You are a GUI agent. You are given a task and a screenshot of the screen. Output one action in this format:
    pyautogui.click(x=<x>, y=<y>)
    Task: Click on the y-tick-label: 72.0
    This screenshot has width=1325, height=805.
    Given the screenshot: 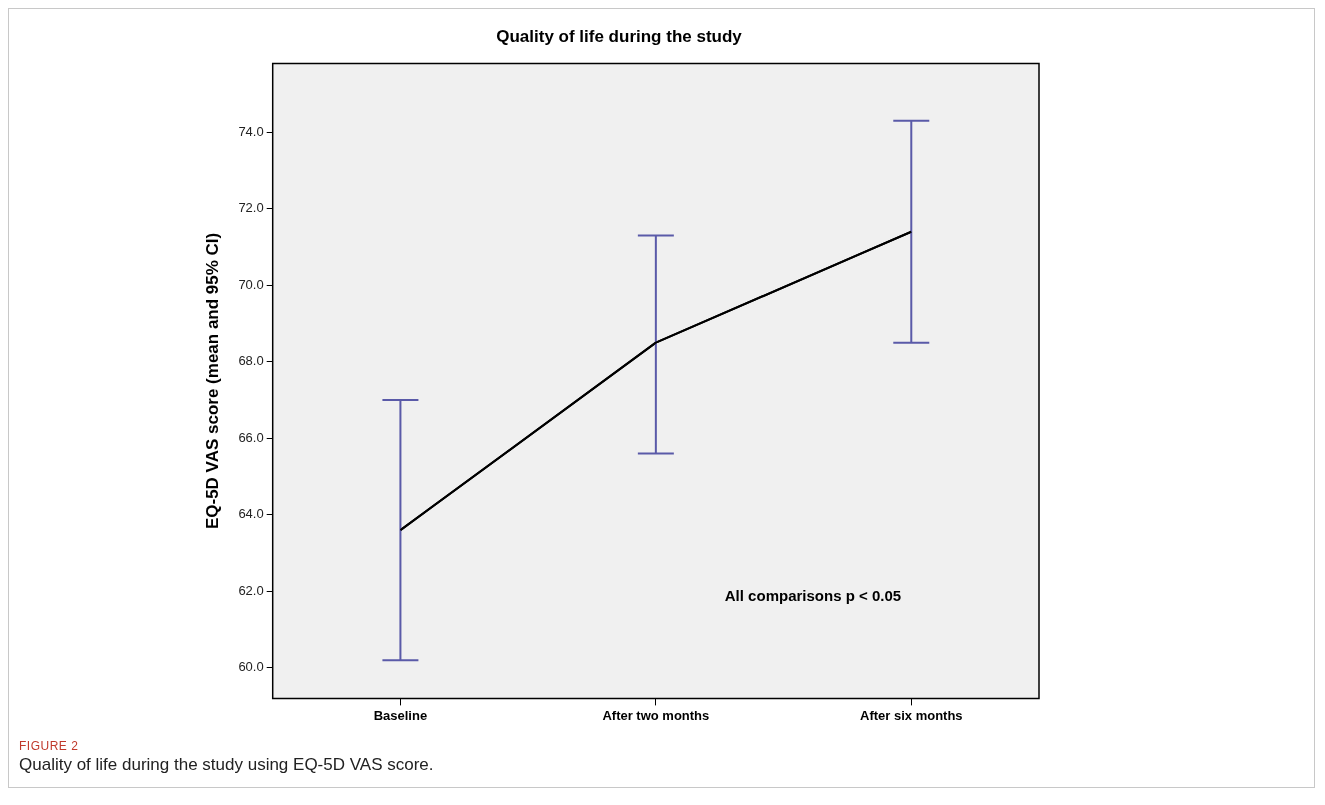 What is the action you would take?
    pyautogui.click(x=251, y=208)
    